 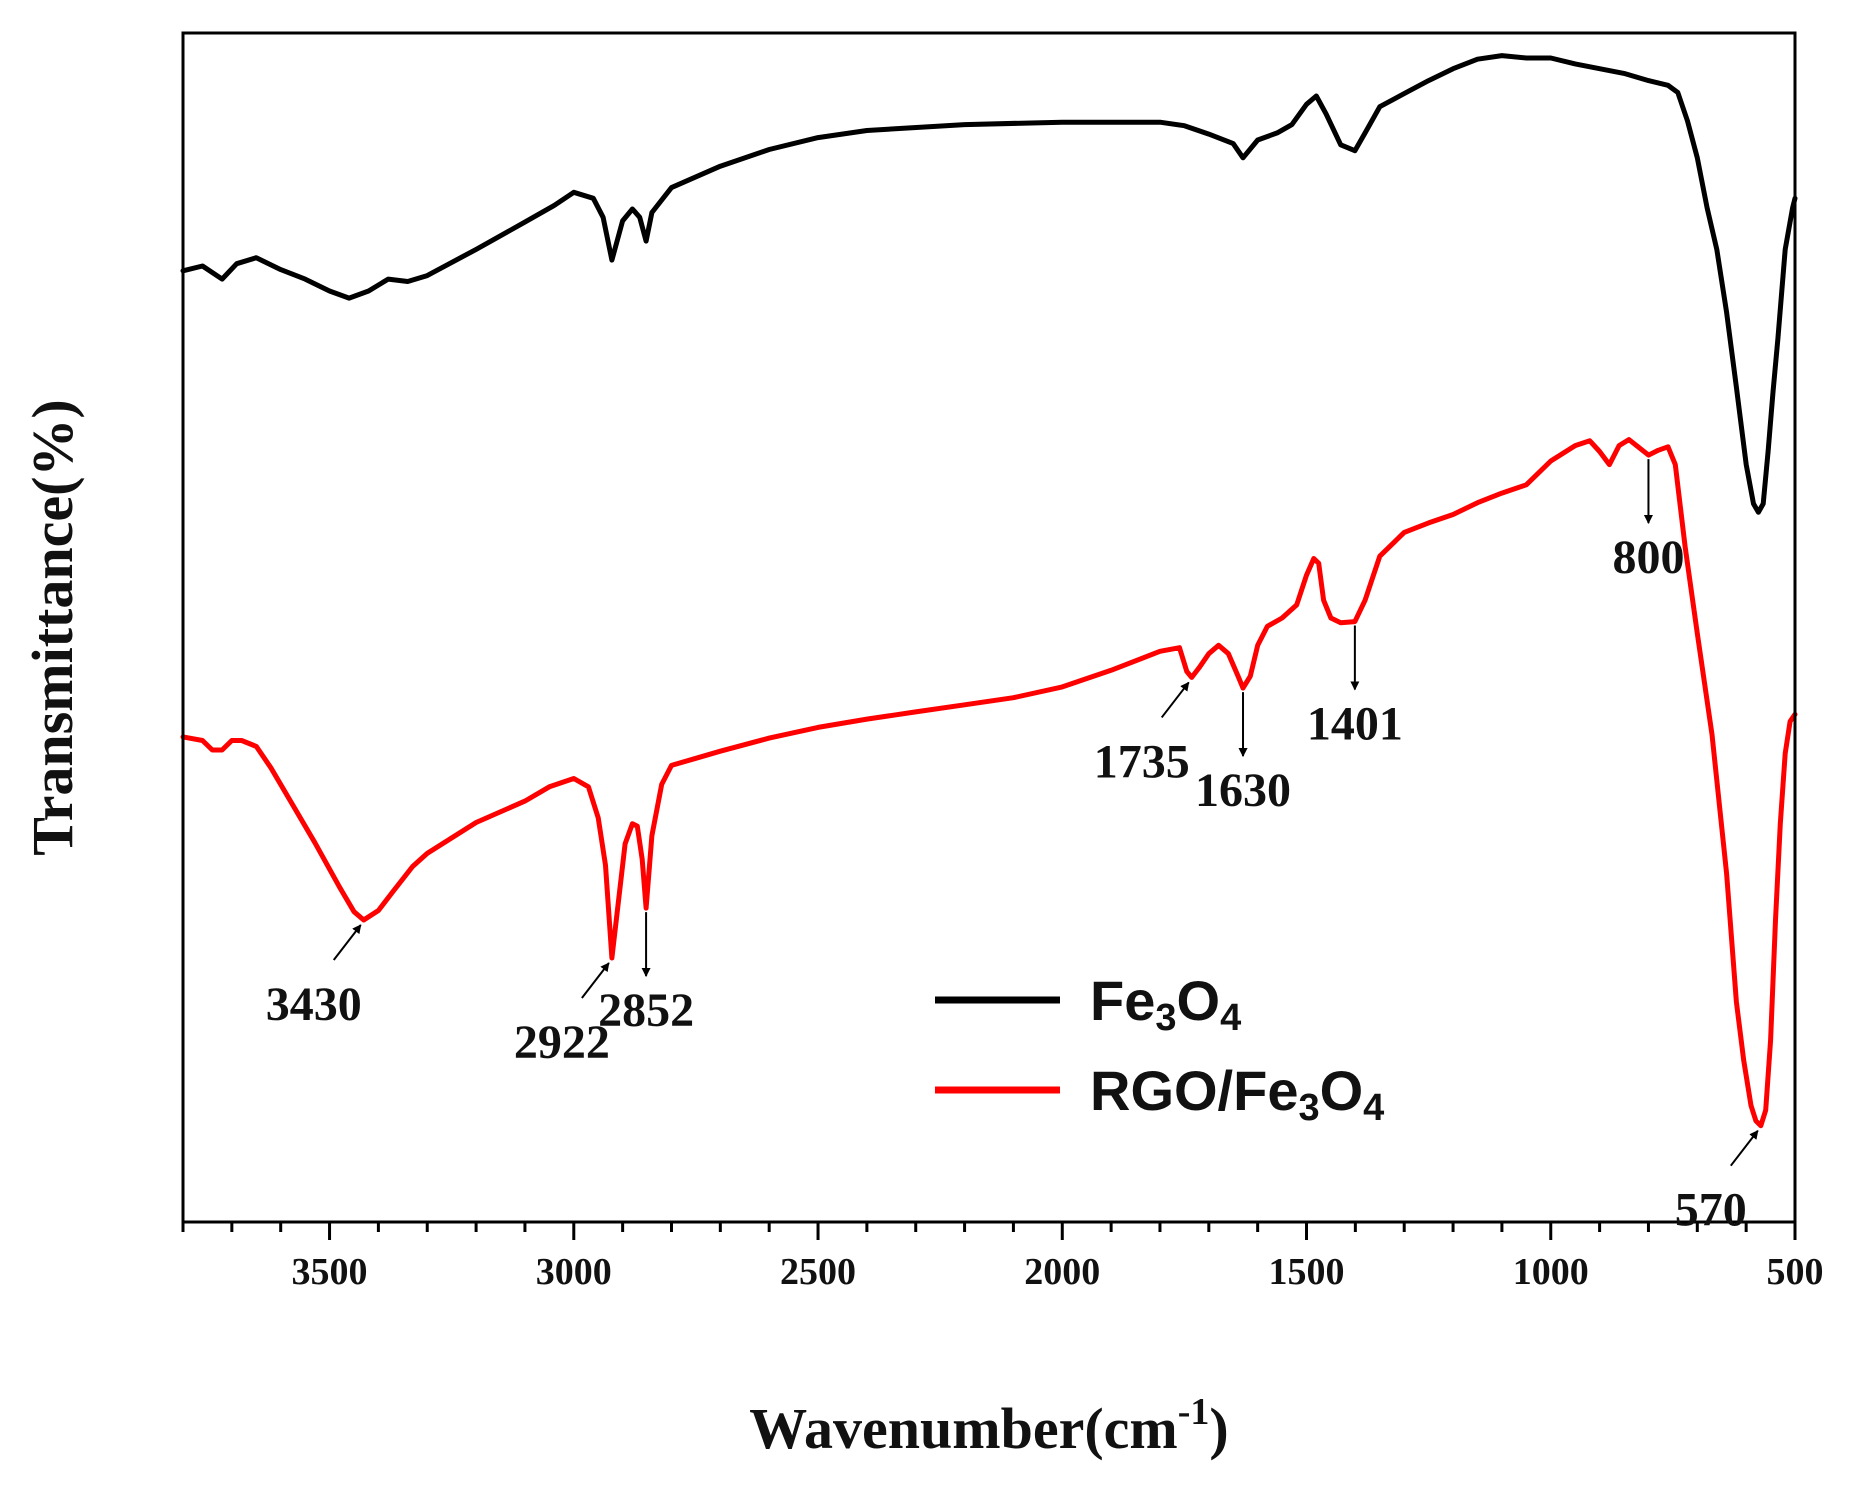 I want to click on legend-entry-rgo-fe3o4: RGO/Fe3O4, so click(x=1159, y=1094).